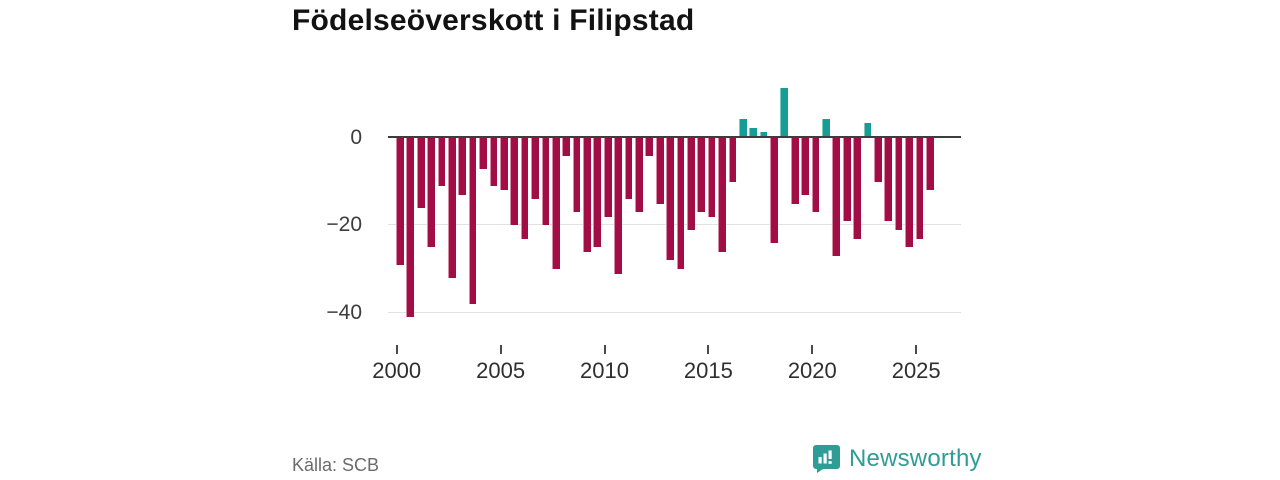 This screenshot has height=480, width=1280. Describe the element at coordinates (649, 147) in the screenshot. I see `bar-2012-H1` at that location.